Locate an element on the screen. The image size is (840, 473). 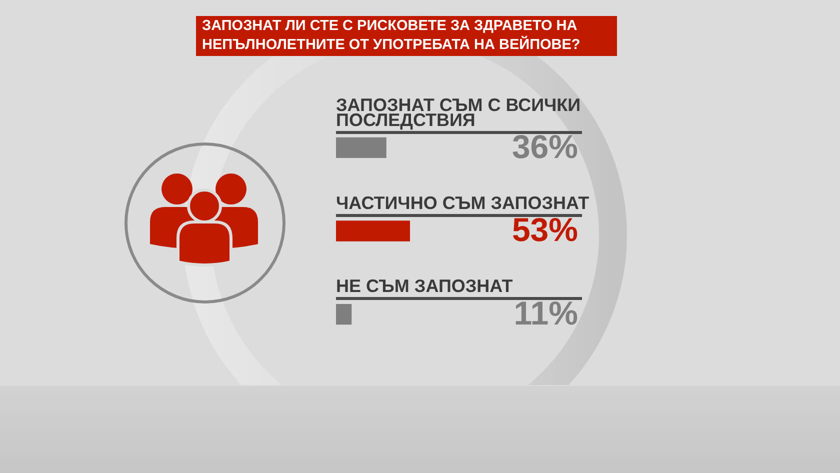
data-label: 11% is located at coordinates (546, 313).